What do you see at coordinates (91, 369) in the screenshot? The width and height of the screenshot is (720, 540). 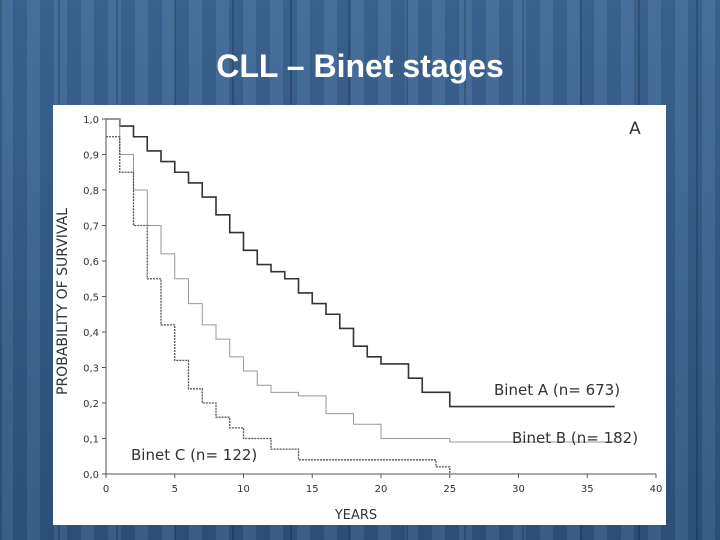 I see `y-tick-label: 0,3` at bounding box center [91, 369].